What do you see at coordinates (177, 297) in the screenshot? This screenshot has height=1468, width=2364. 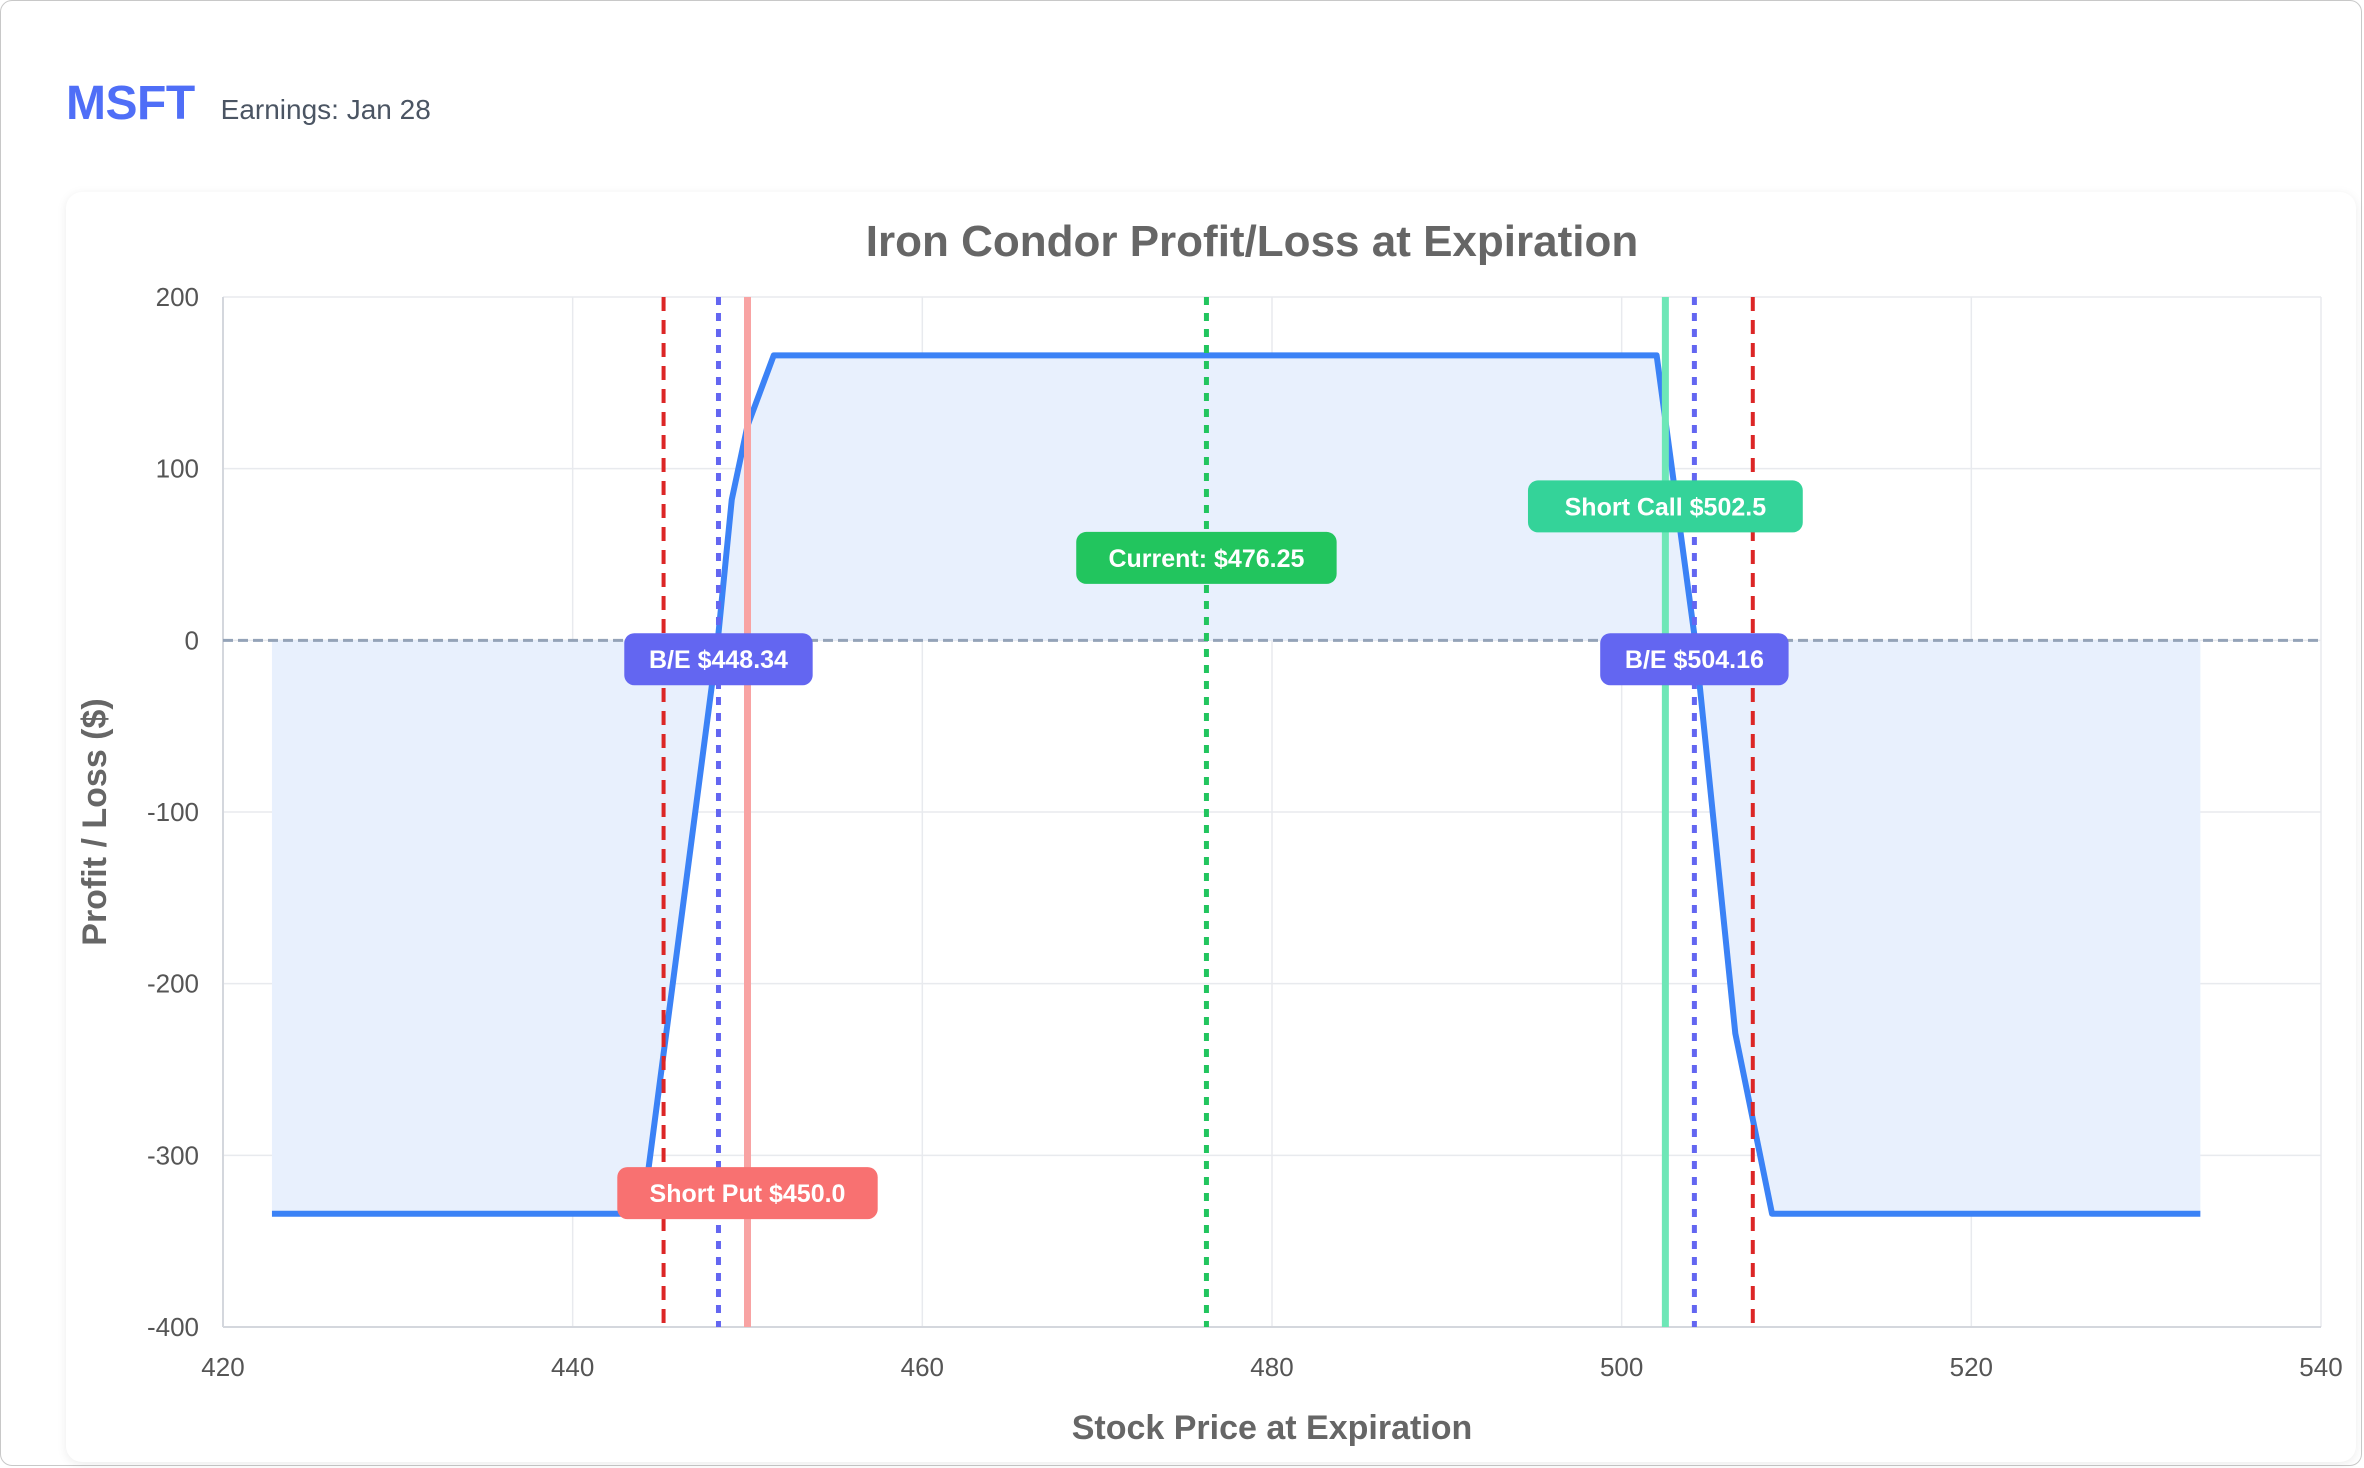 I see `y-tick-label: 200` at bounding box center [177, 297].